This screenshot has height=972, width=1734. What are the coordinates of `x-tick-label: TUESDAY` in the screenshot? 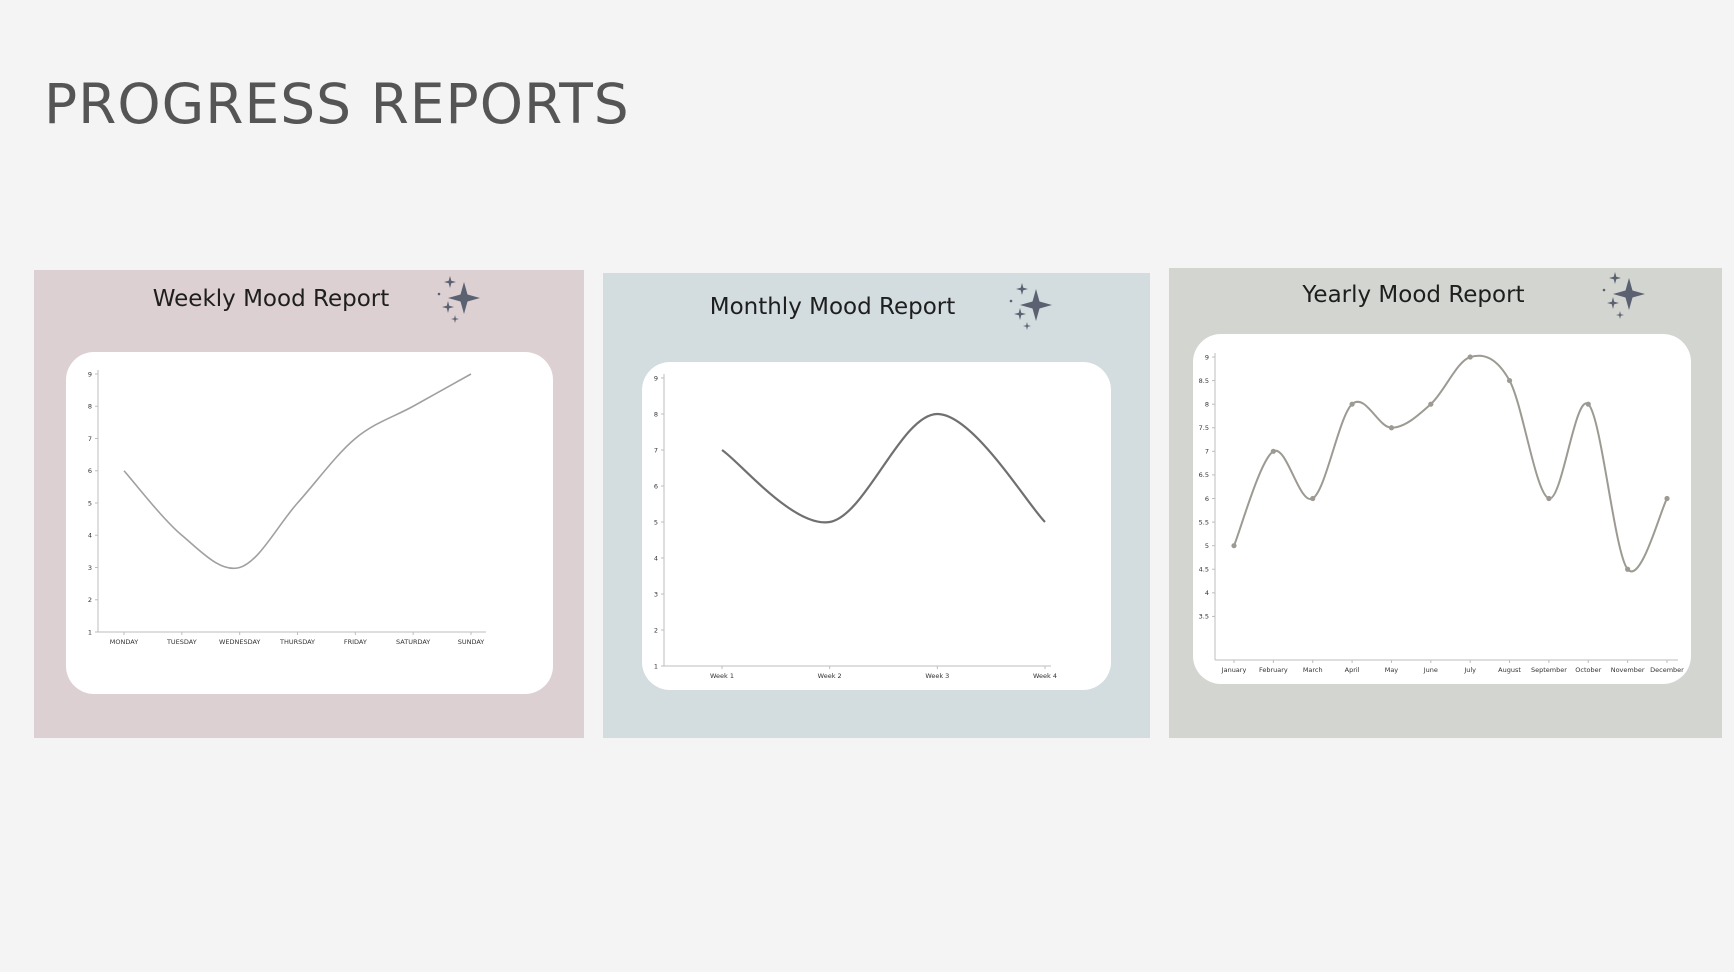 It's located at (181, 642).